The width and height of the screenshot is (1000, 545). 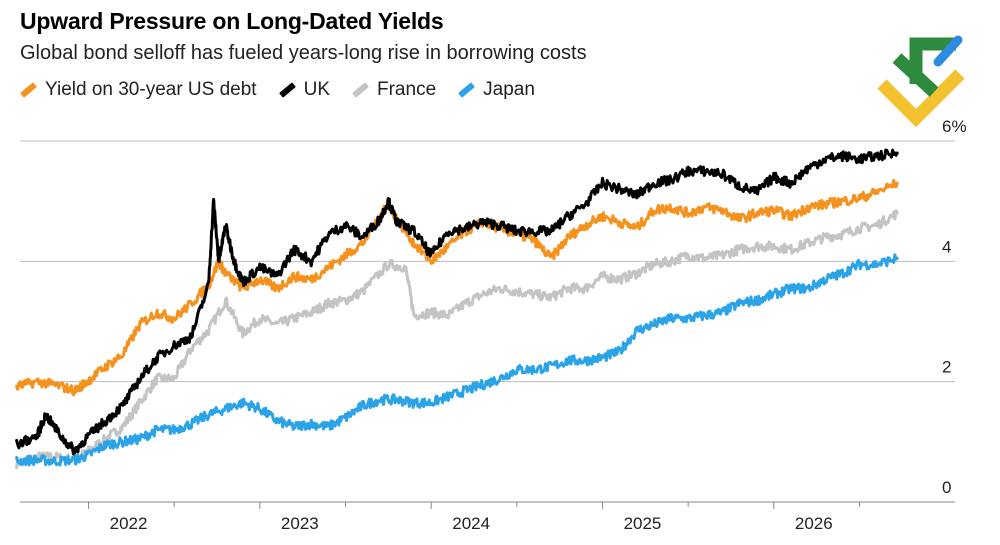 I want to click on y-tick-label: 6%, so click(x=954, y=126).